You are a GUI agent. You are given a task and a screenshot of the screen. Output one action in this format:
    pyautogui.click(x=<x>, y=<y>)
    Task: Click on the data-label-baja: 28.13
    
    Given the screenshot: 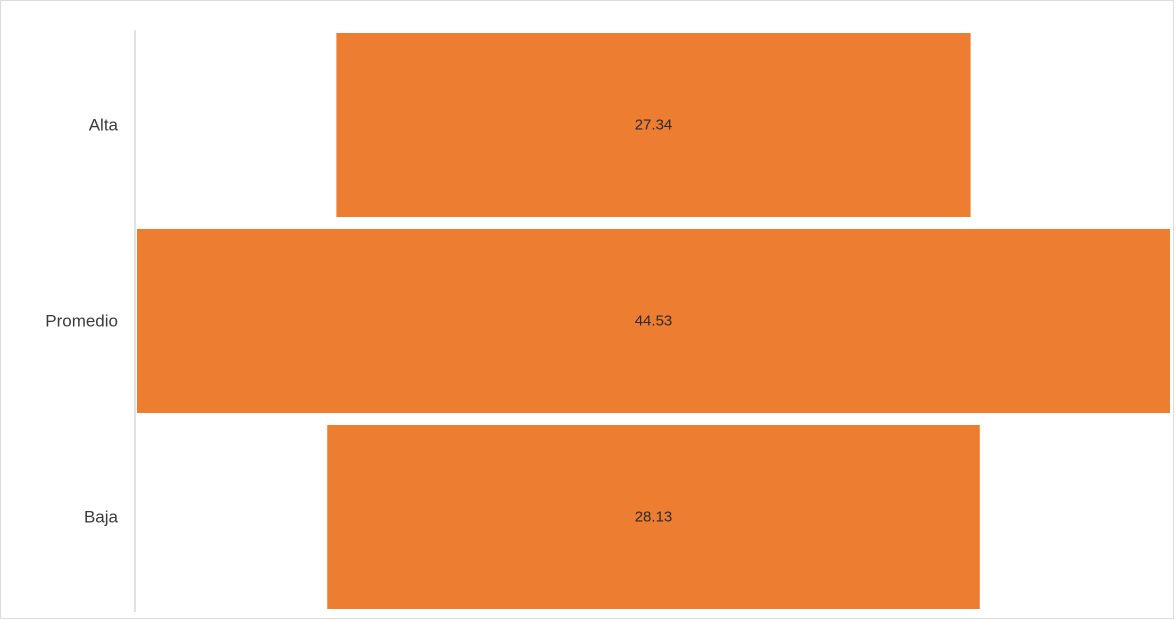 What is the action you would take?
    pyautogui.click(x=654, y=517)
    